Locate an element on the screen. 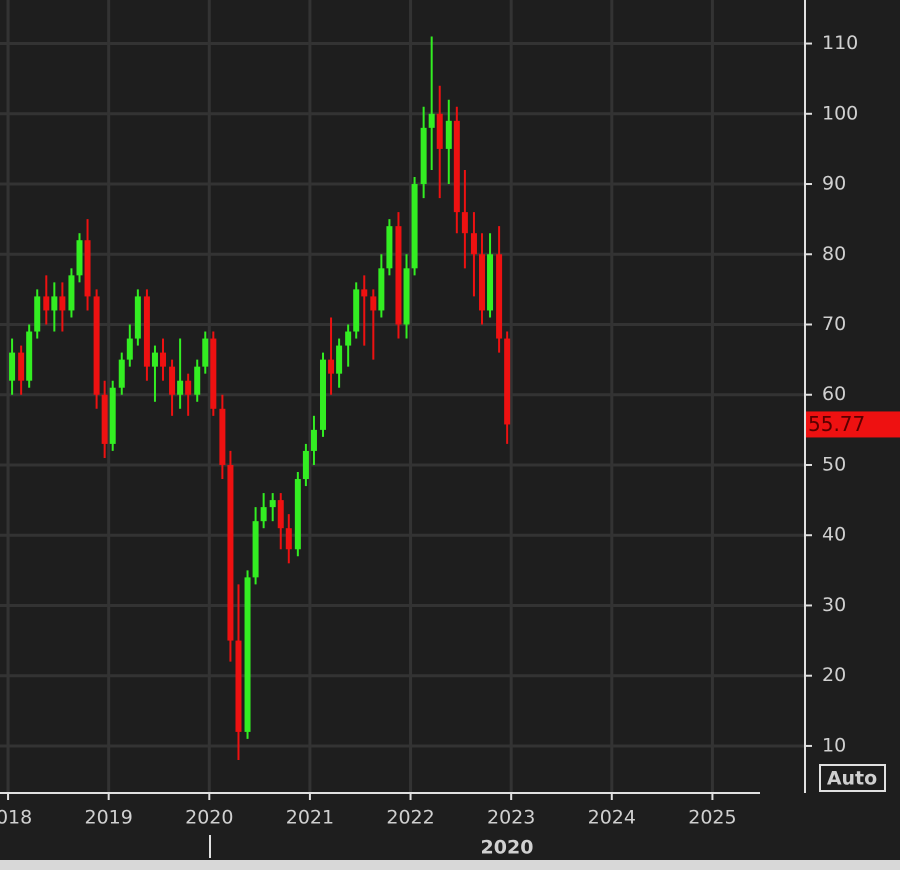 This screenshot has width=900, height=870. y-tick-label: 30 is located at coordinates (834, 605).